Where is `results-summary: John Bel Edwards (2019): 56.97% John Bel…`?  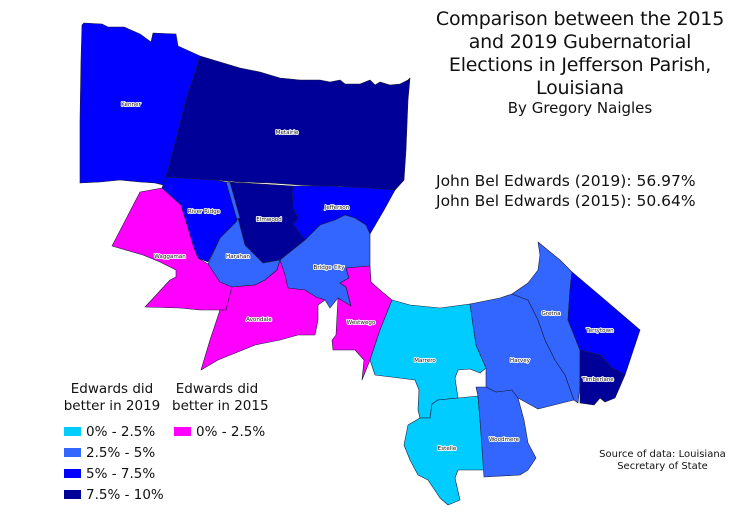
results-summary: John Bel Edwards (2019): 56.97% John Bel… is located at coordinates (566, 191).